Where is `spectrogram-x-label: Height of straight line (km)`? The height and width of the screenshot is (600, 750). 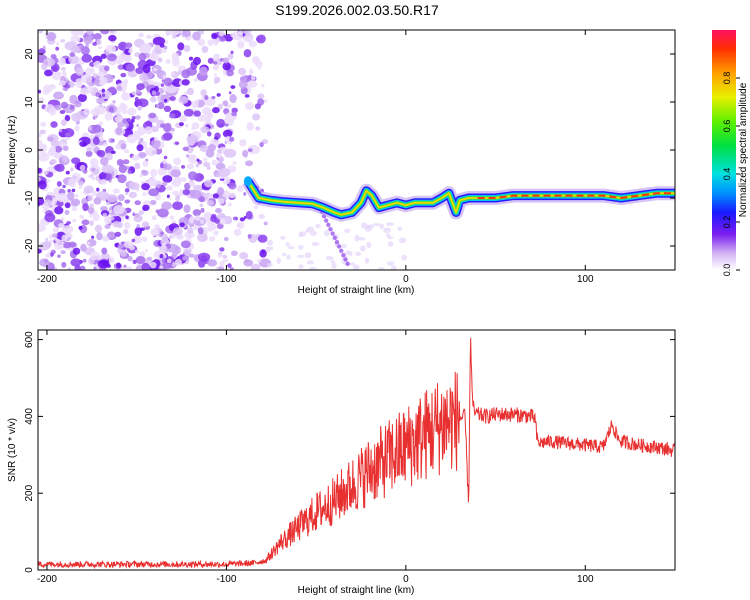 spectrogram-x-label: Height of straight line (km) is located at coordinates (356, 290).